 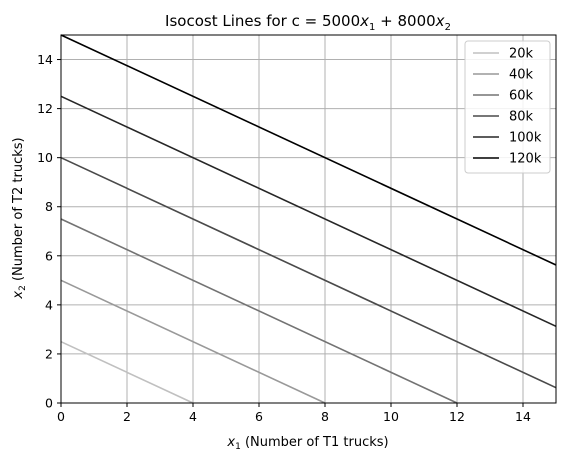 What do you see at coordinates (19, 218) in the screenshot?
I see `y-axis-label: x2 (Number of T2 trucks)` at bounding box center [19, 218].